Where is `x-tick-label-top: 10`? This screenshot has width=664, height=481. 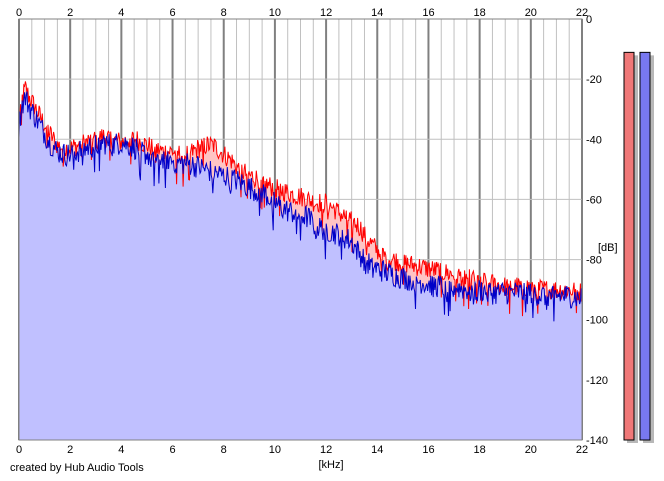 x-tick-label-top: 10 is located at coordinates (275, 13).